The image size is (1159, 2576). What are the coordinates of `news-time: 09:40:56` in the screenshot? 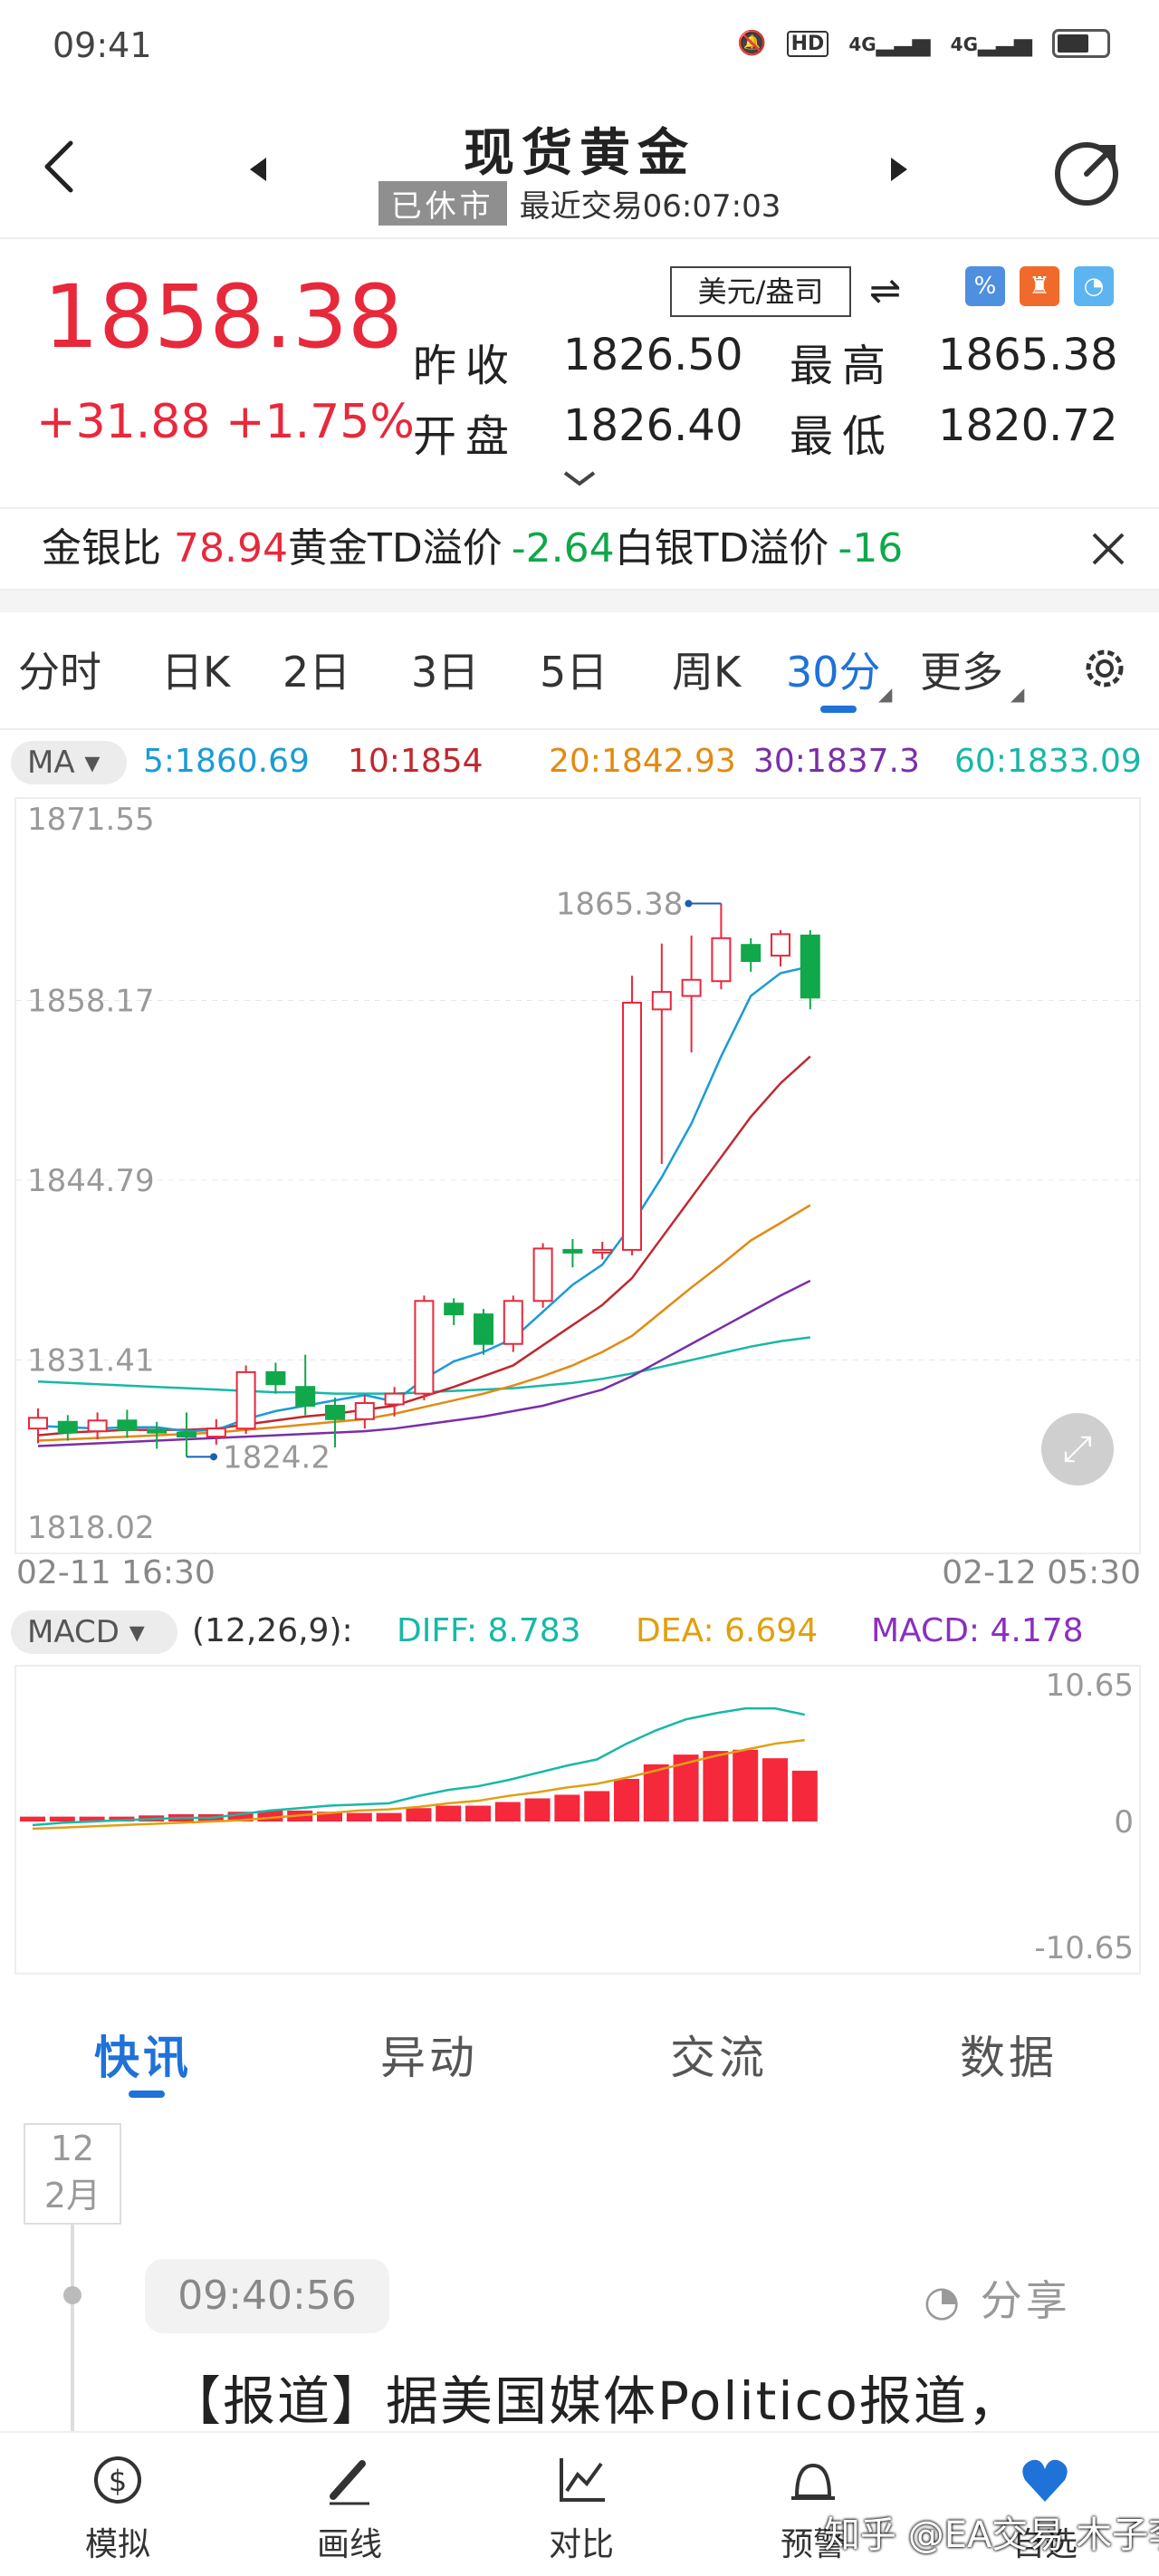 It's located at (267, 2296).